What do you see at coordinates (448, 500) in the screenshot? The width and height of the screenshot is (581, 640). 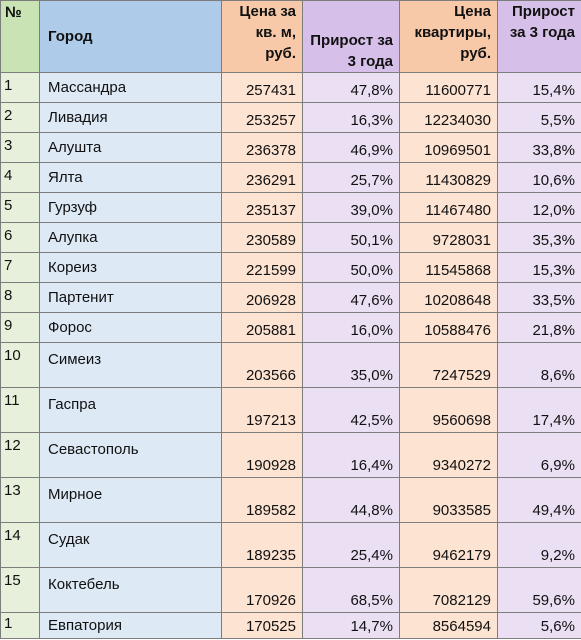 I see `row-apartment-price: 9033585` at bounding box center [448, 500].